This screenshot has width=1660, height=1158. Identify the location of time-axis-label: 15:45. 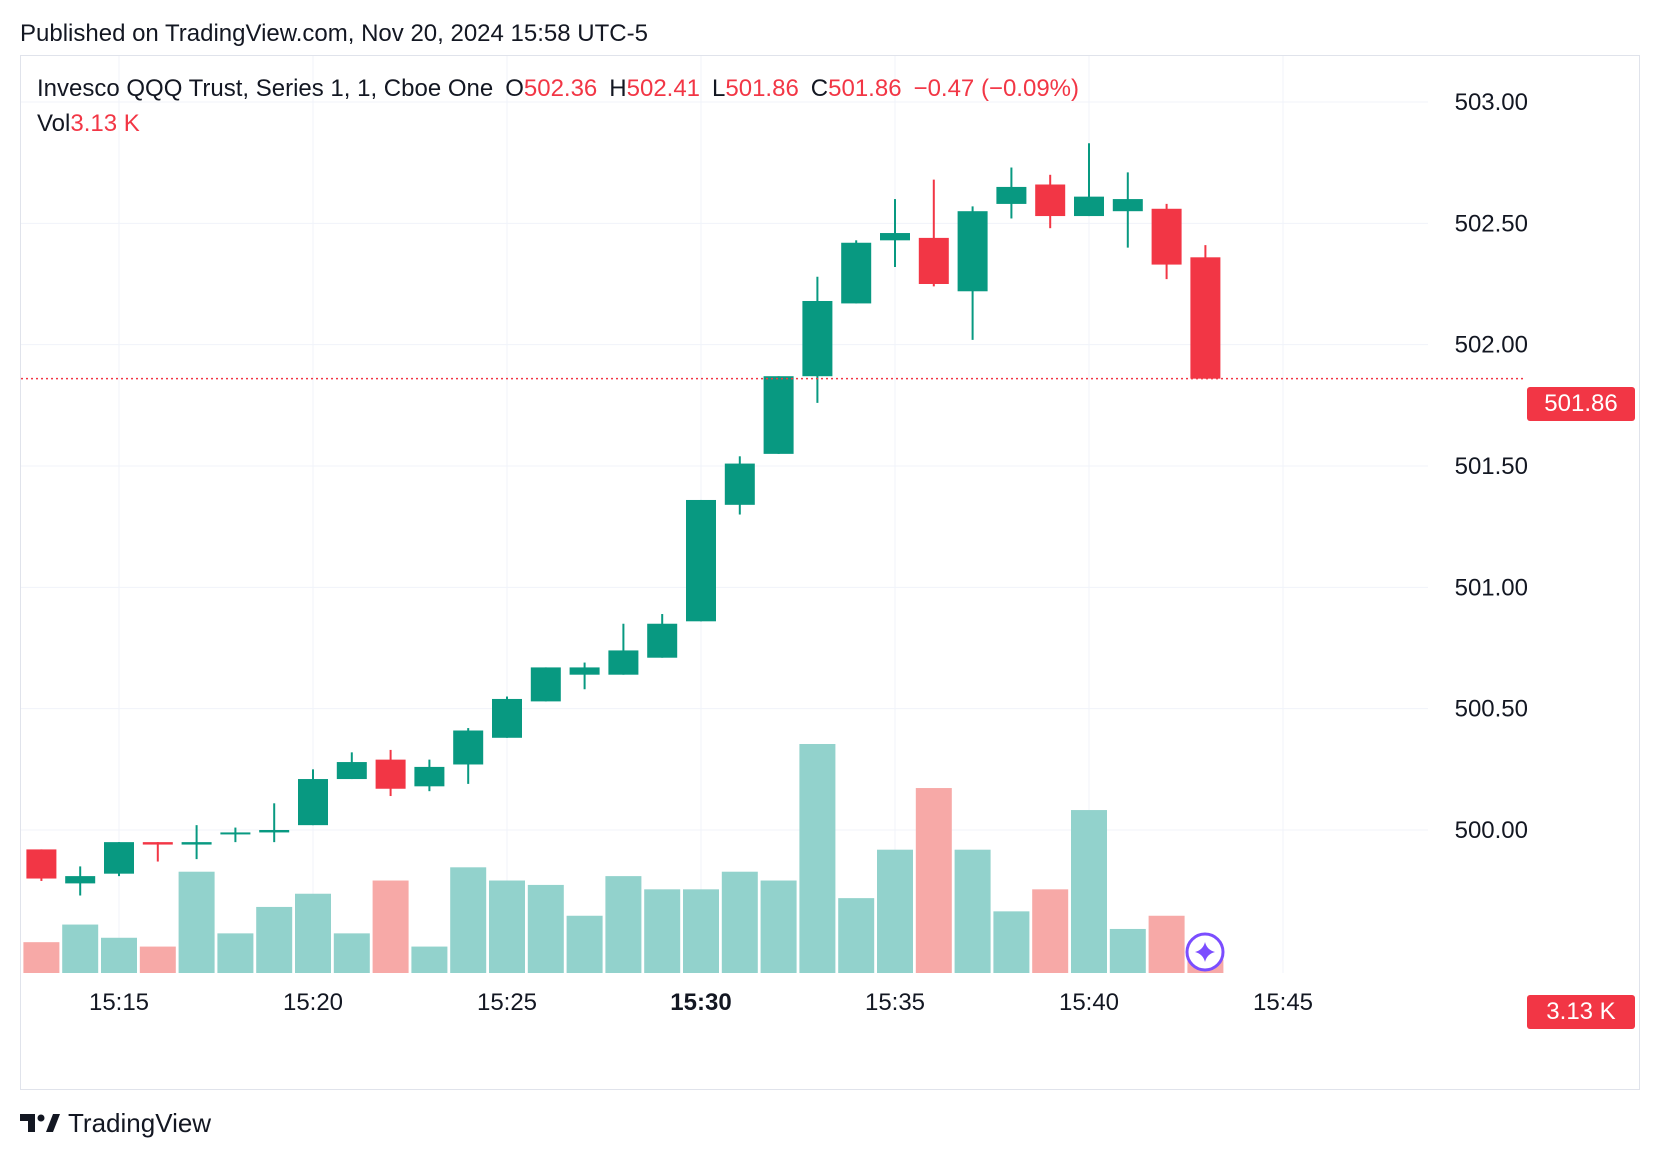
(1283, 1002).